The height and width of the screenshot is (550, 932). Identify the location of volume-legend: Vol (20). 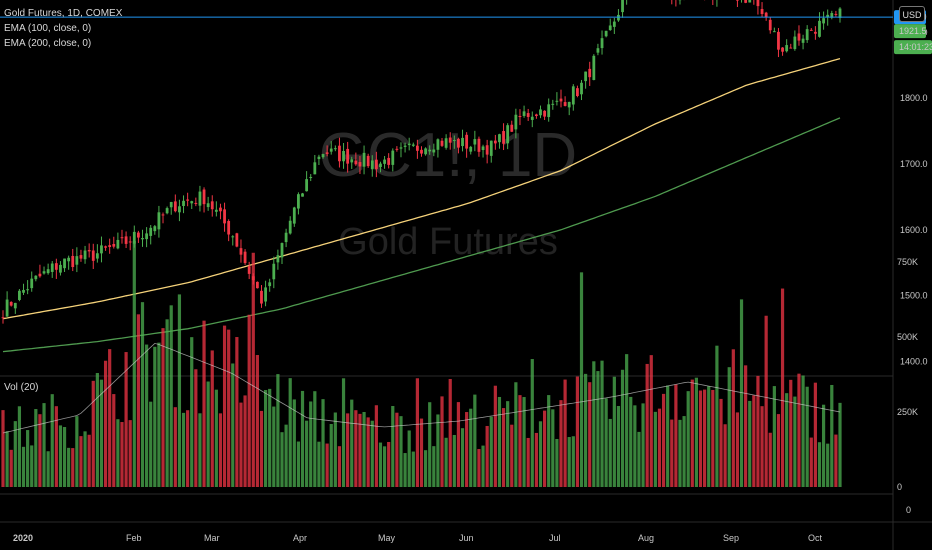
(21, 387).